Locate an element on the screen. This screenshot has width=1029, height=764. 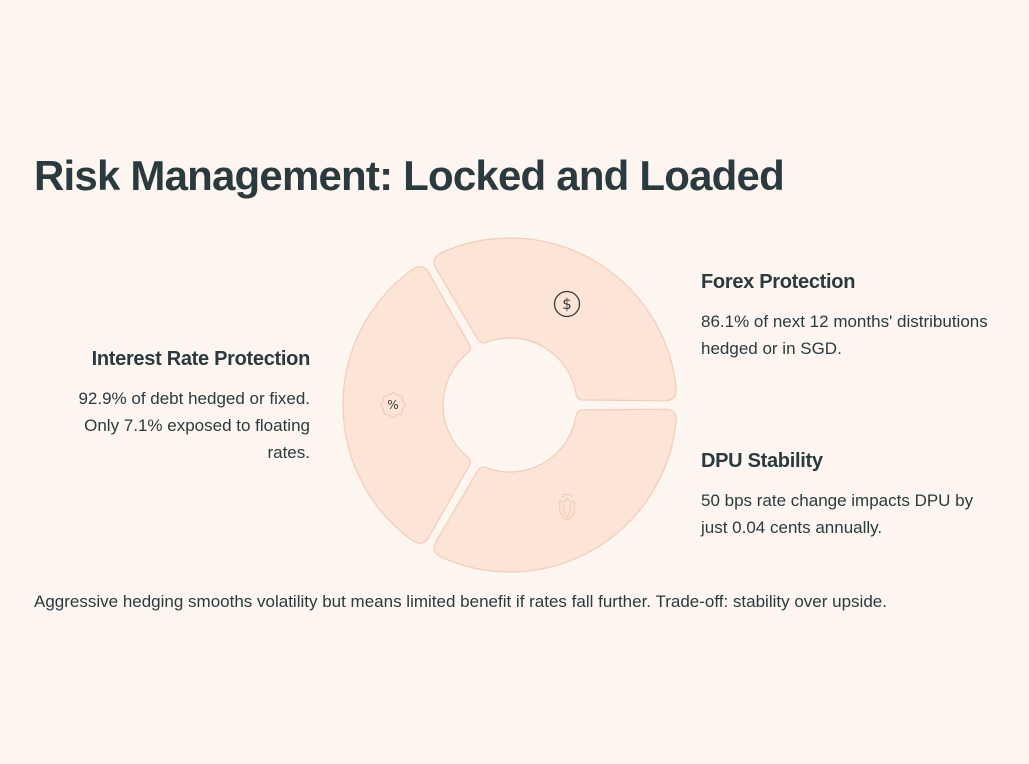
segment-forex: $ is located at coordinates (555, 319).